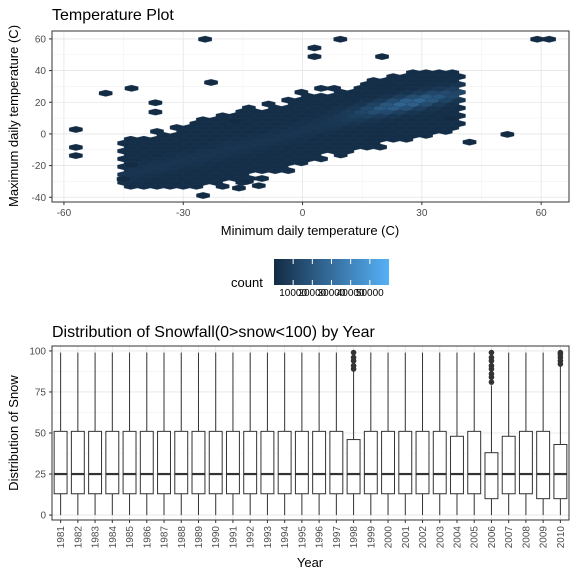 The image size is (576, 576). I want to click on boxplot-1985, so click(129, 434).